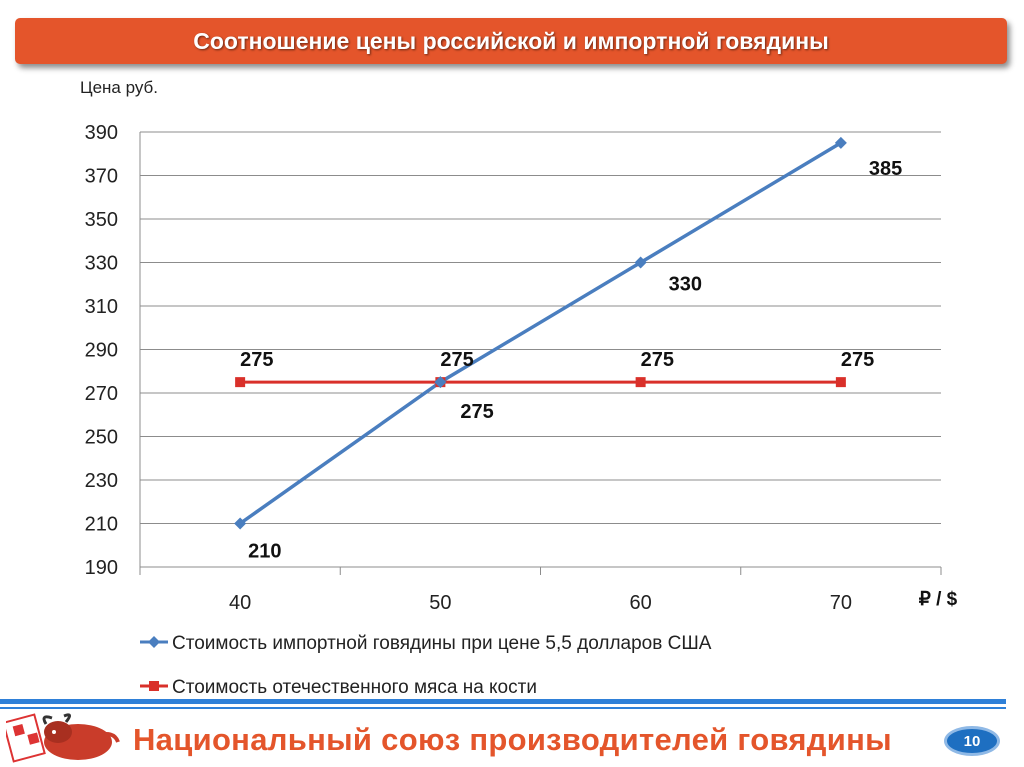 This screenshot has width=1024, height=767. What do you see at coordinates (503, 701) in the screenshot?
I see `footer-rule` at bounding box center [503, 701].